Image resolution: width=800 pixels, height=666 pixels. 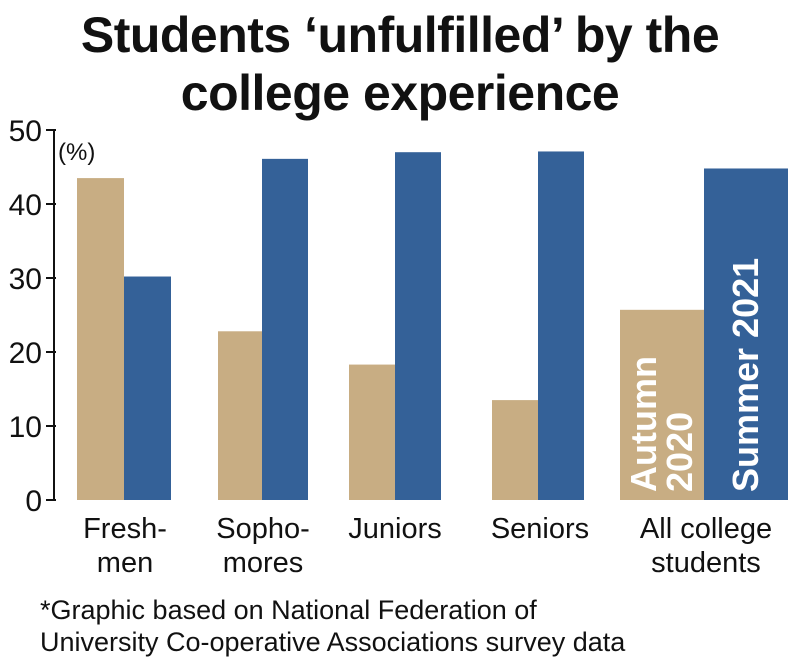 What do you see at coordinates (25, 131) in the screenshot?
I see `y-tick-label: 50` at bounding box center [25, 131].